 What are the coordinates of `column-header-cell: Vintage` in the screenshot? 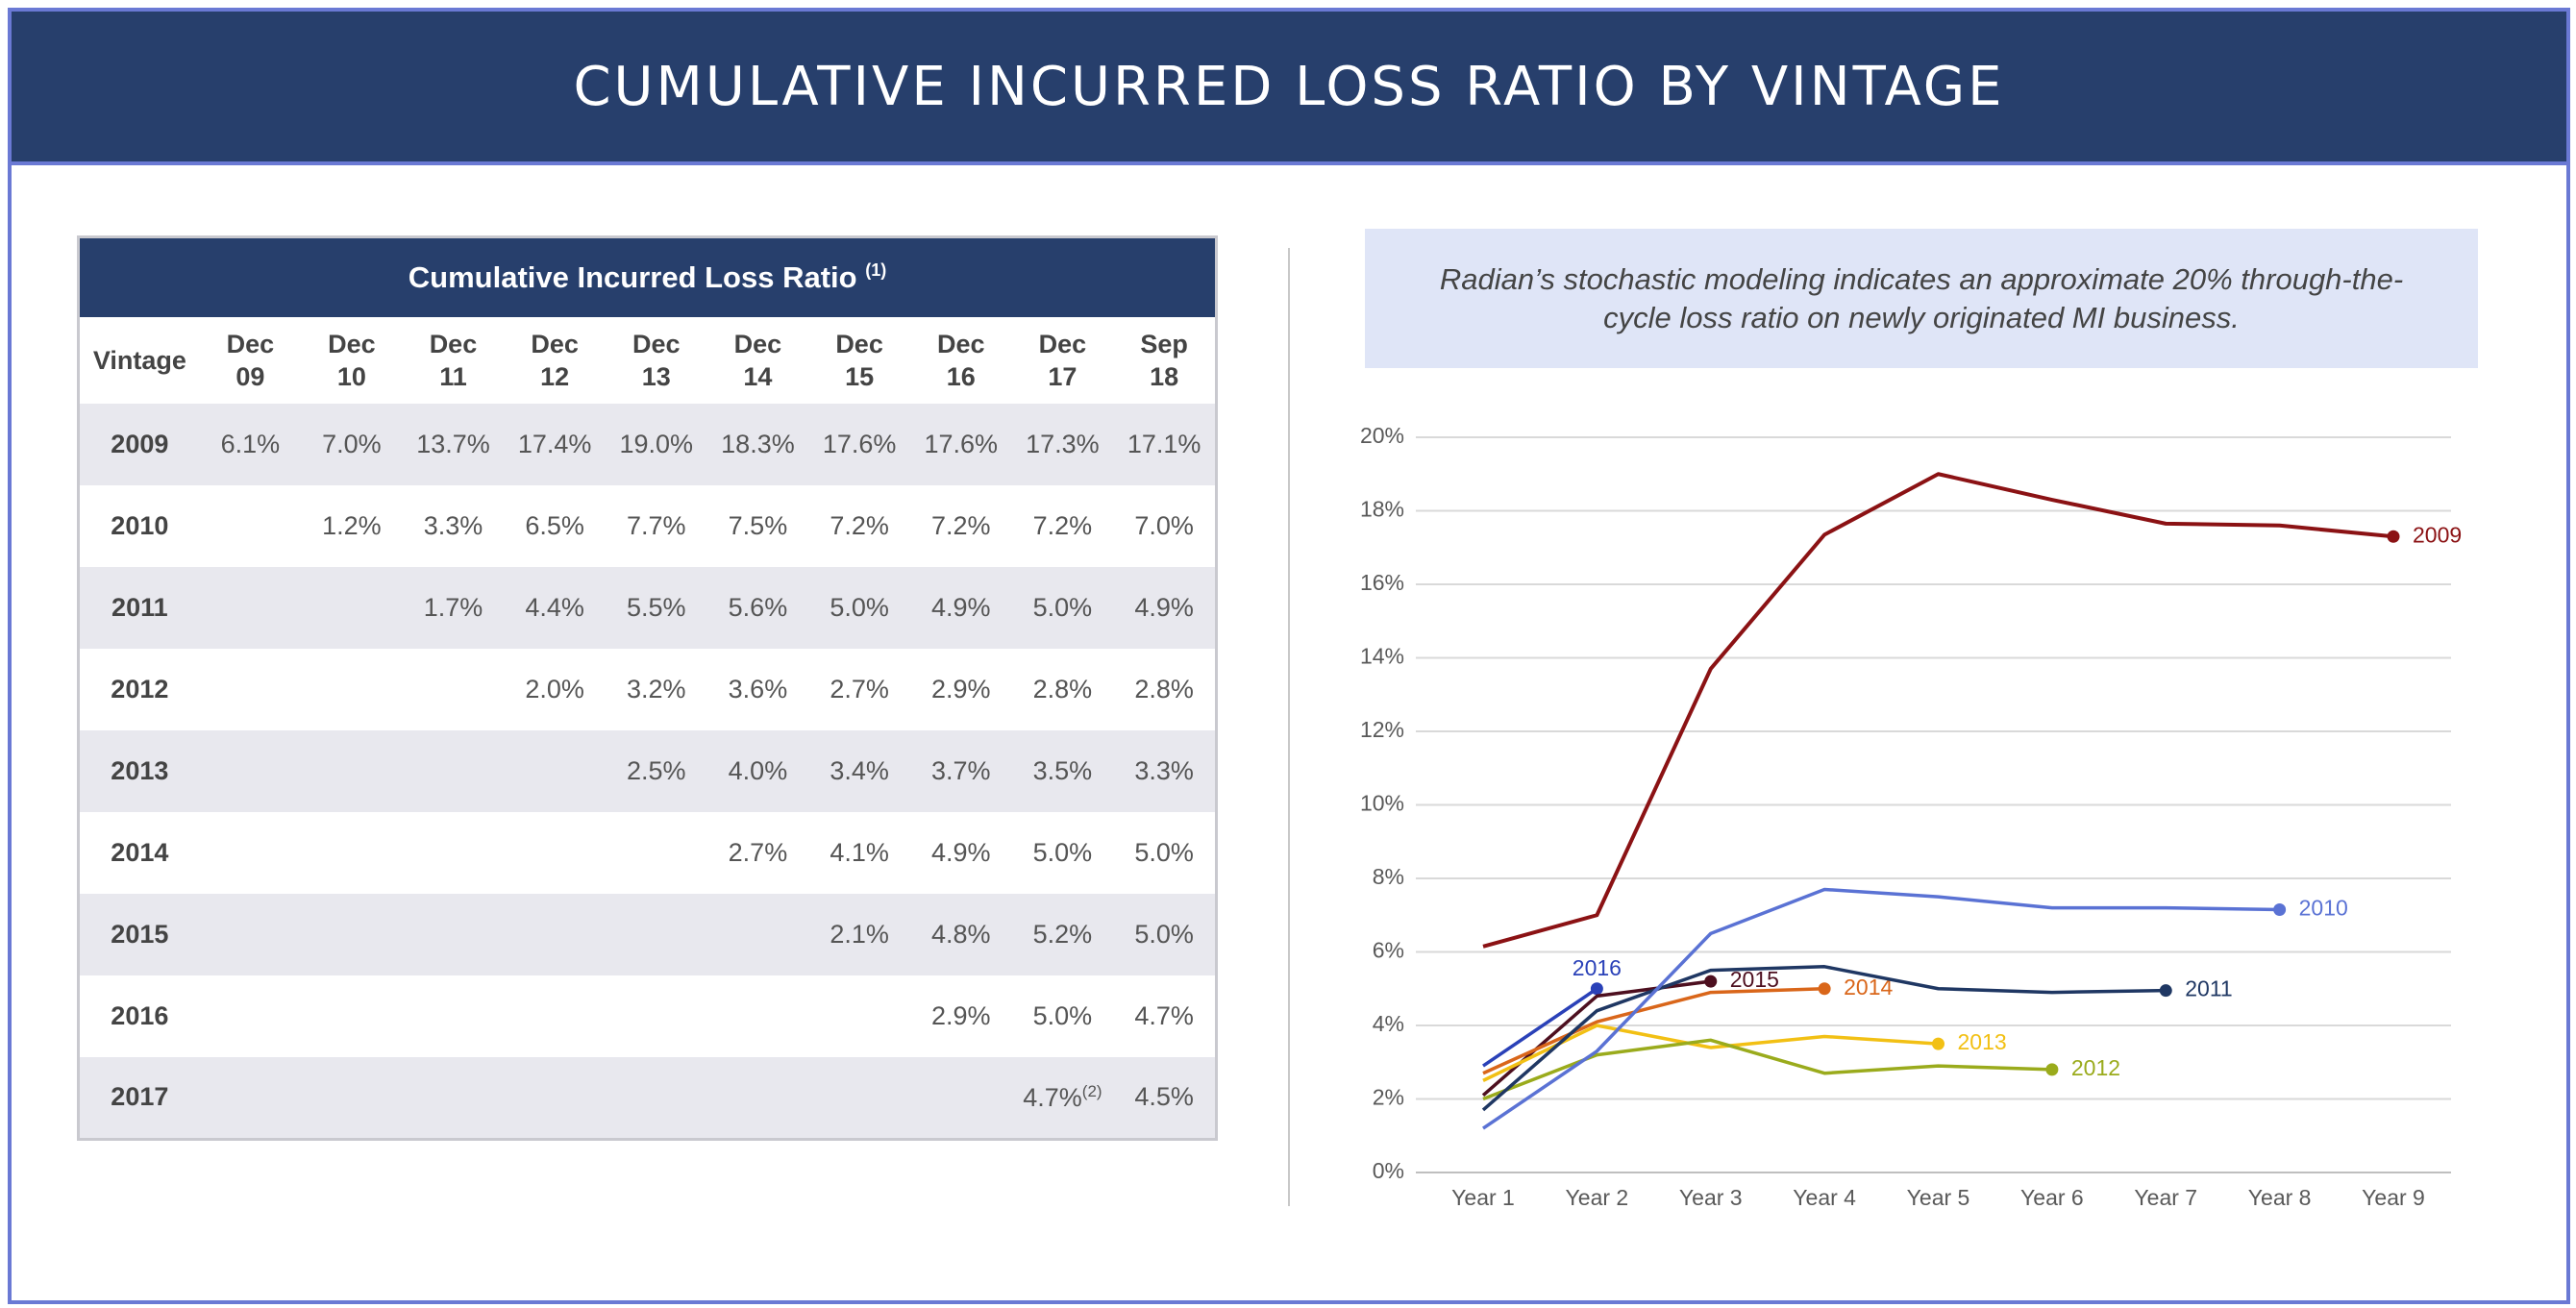 It's located at (140, 361).